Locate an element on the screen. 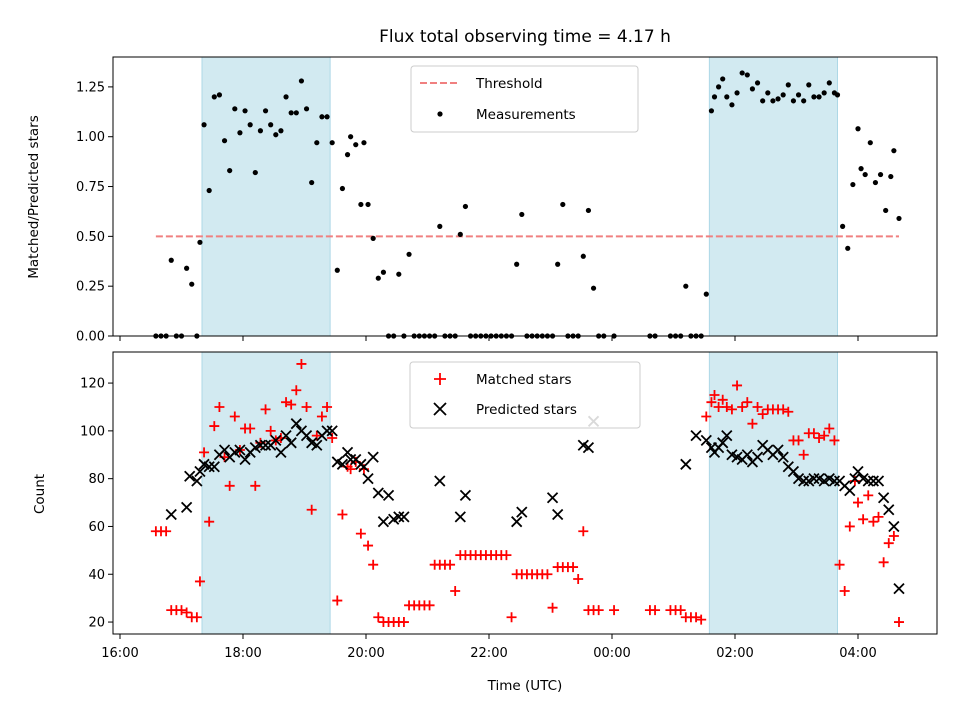  x-axis-label: Time (UTC) is located at coordinates (525, 686).